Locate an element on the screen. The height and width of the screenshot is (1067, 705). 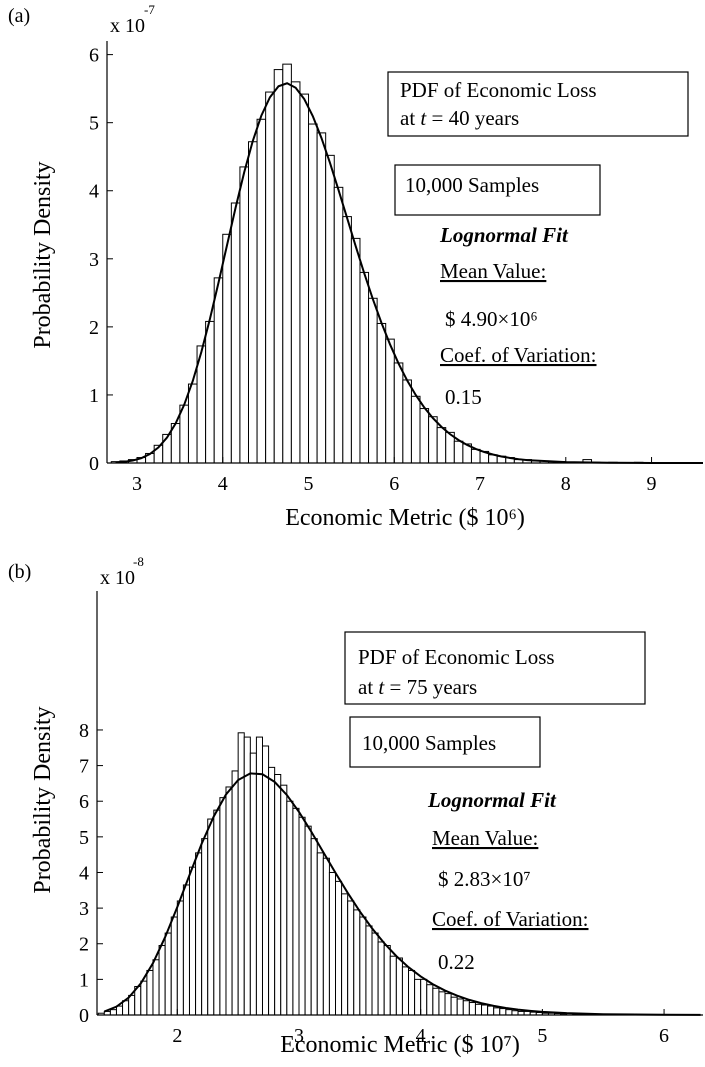
y-tick-label: 8 is located at coordinates (84, 731).